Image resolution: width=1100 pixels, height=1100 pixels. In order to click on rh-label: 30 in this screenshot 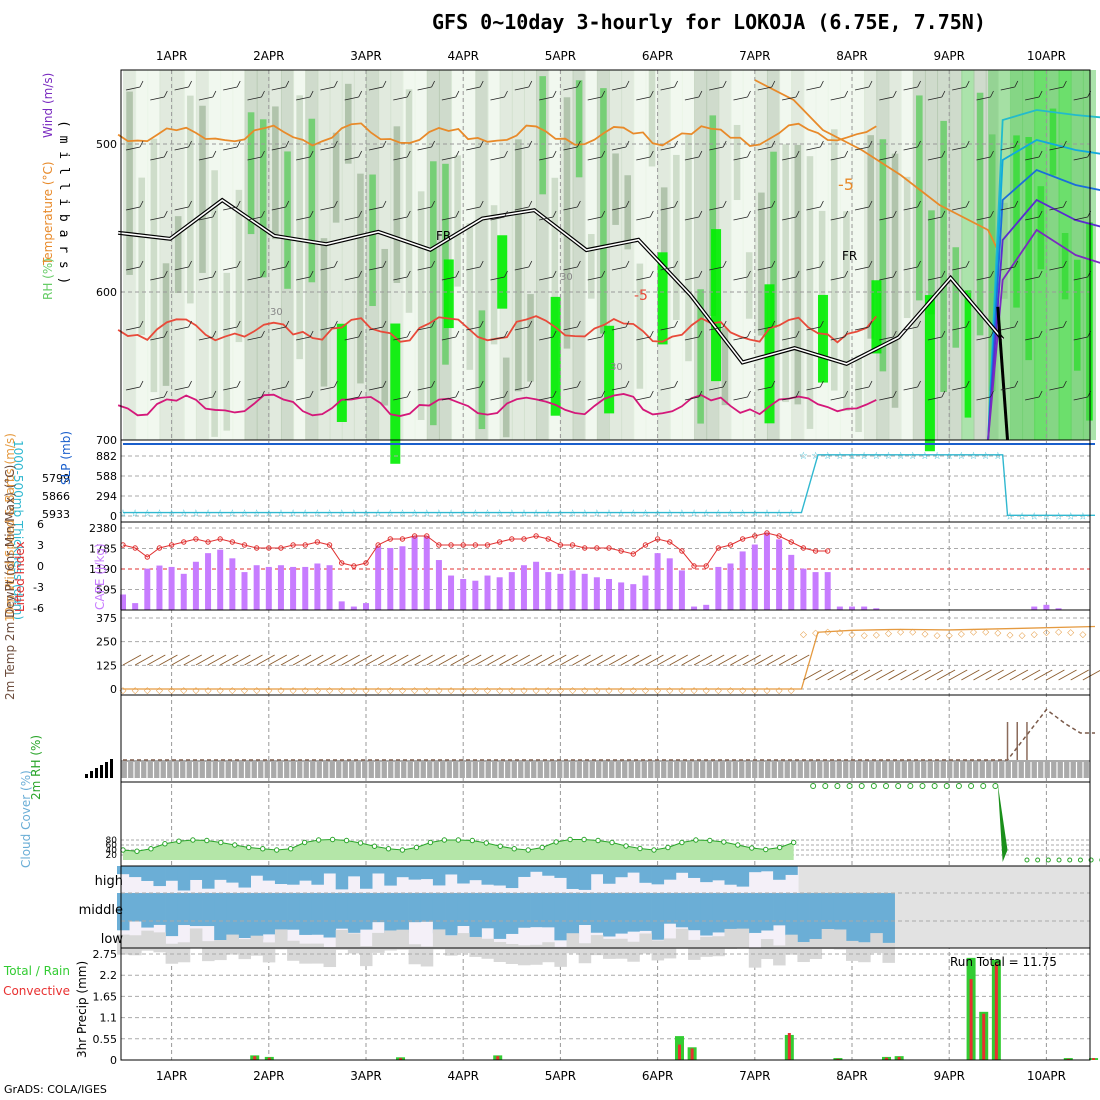, I will do `click(616, 367)`.